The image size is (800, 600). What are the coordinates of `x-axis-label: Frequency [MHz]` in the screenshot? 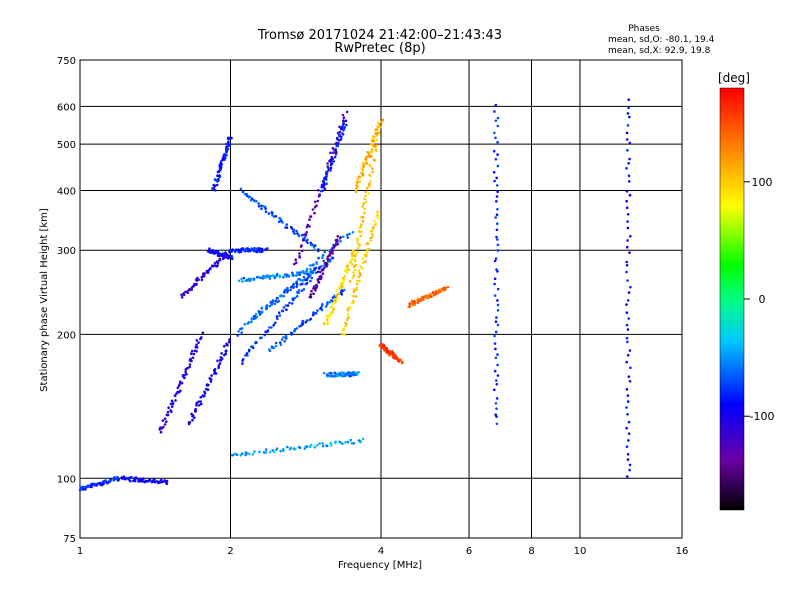 It's located at (380, 565).